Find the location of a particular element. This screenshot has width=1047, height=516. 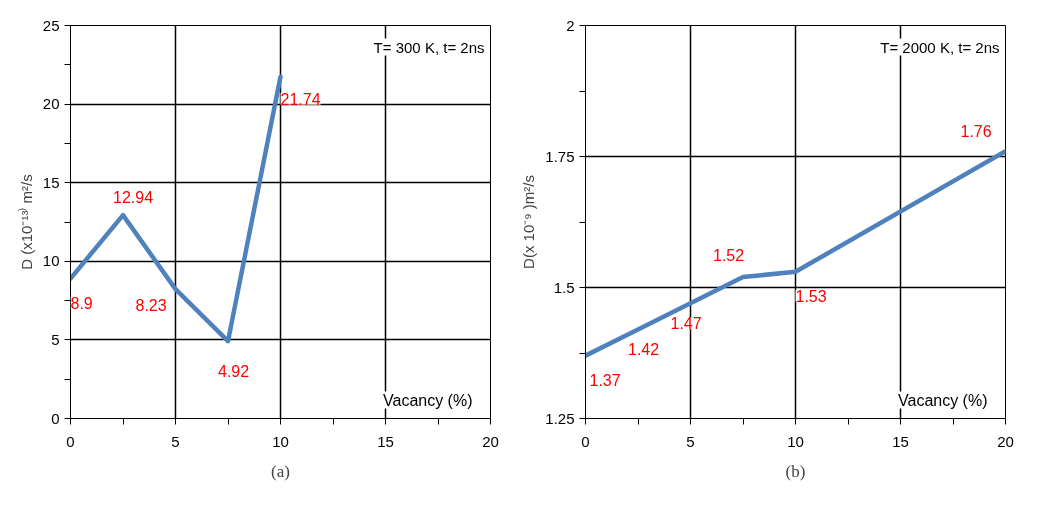

y-tick-label: 15 is located at coordinates (51, 182).